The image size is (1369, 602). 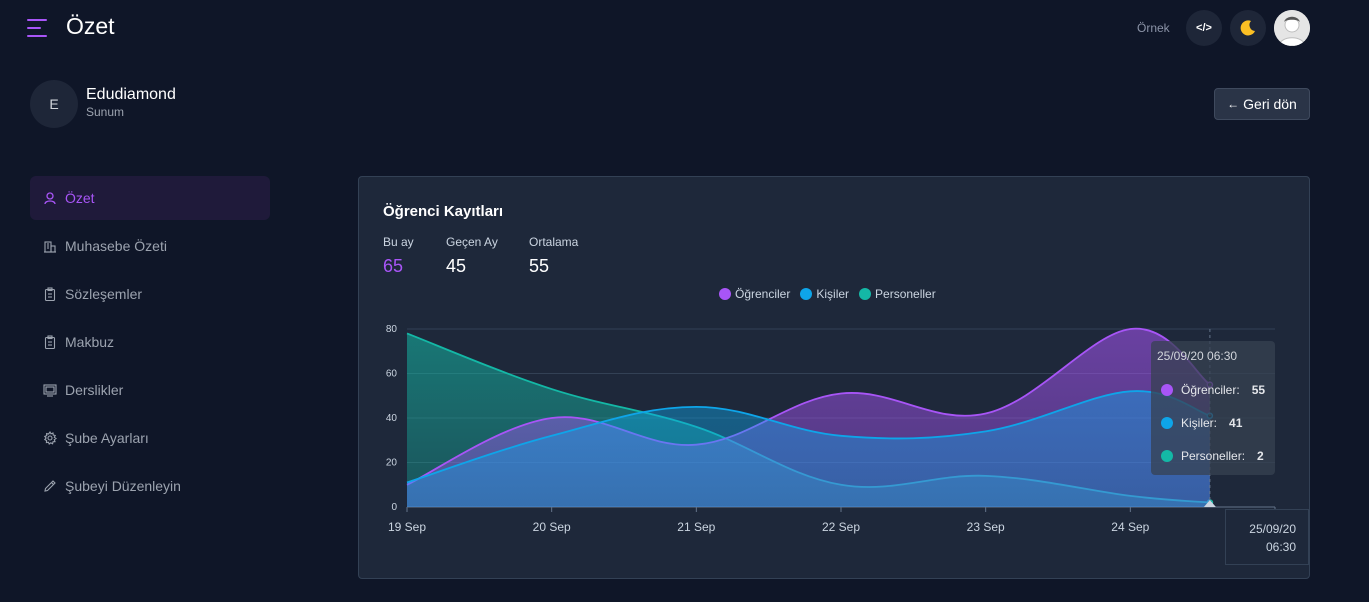 I want to click on theme-toggle-button, so click(x=1248, y=28).